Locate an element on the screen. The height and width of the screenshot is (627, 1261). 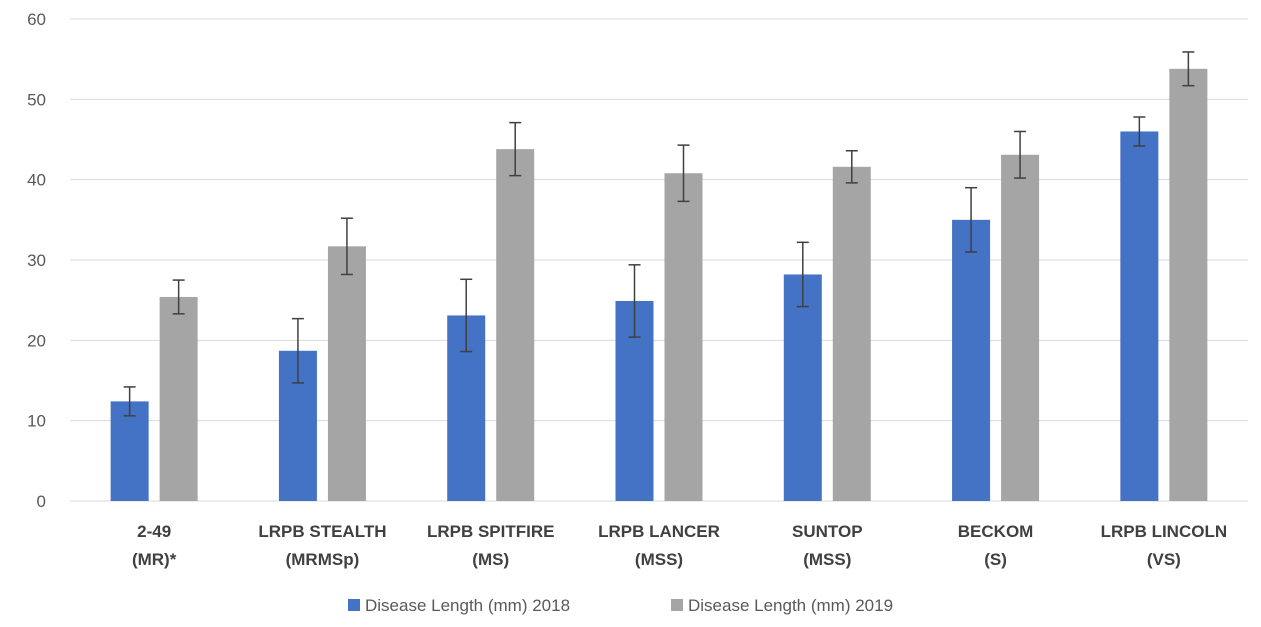
y-tick-label: 30 is located at coordinates (36, 260).